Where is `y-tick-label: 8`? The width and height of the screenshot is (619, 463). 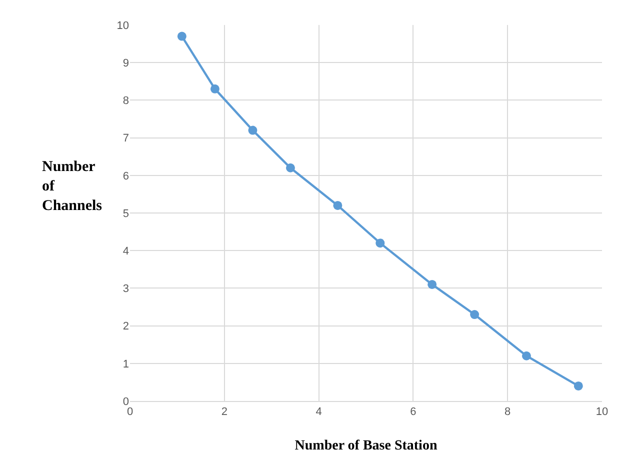
y-tick-label: 8 is located at coordinates (125, 101).